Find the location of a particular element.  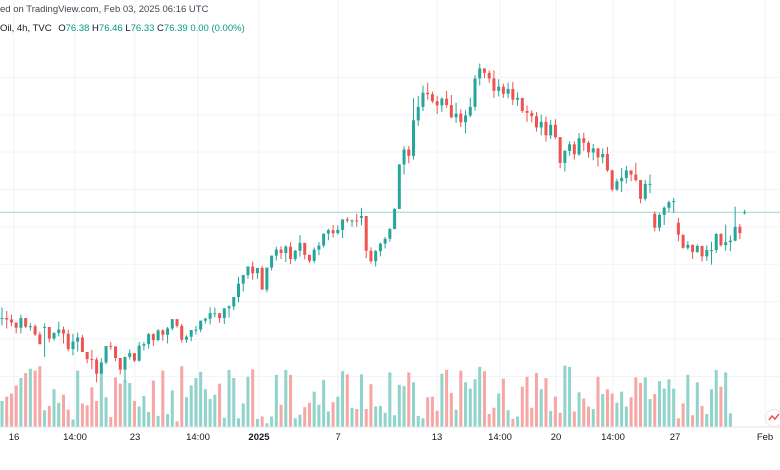

x-tick-label: 2025 is located at coordinates (259, 437).